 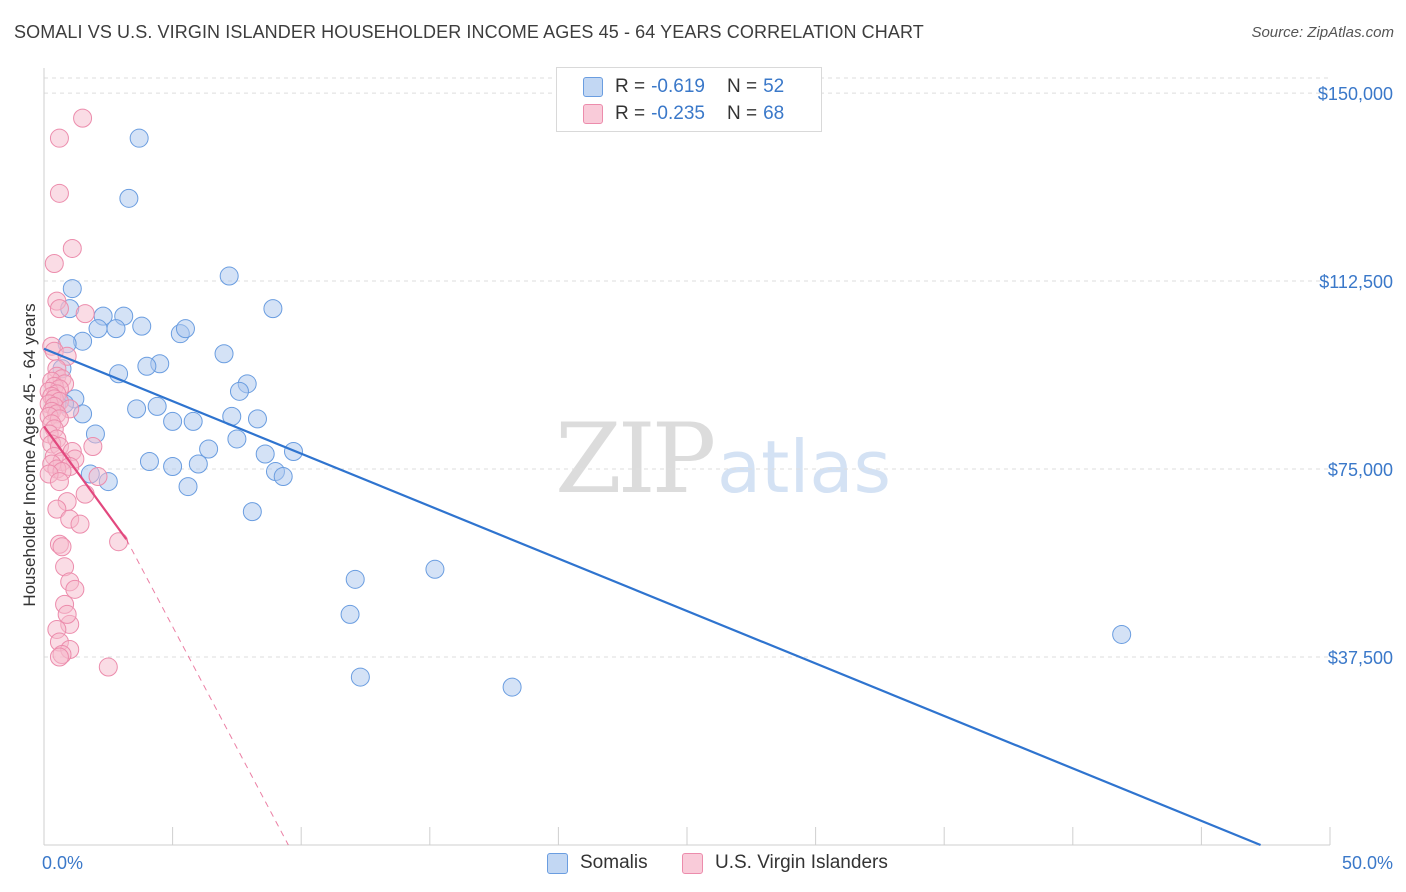 What do you see at coordinates (678, 113) in the screenshot?
I see `legend-r-value-virgin-islanders: -0.235` at bounding box center [678, 113].